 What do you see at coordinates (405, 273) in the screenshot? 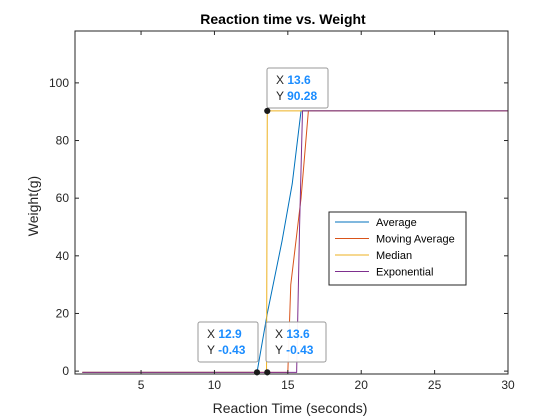
I see `legend-label-3: Exponential` at bounding box center [405, 273].